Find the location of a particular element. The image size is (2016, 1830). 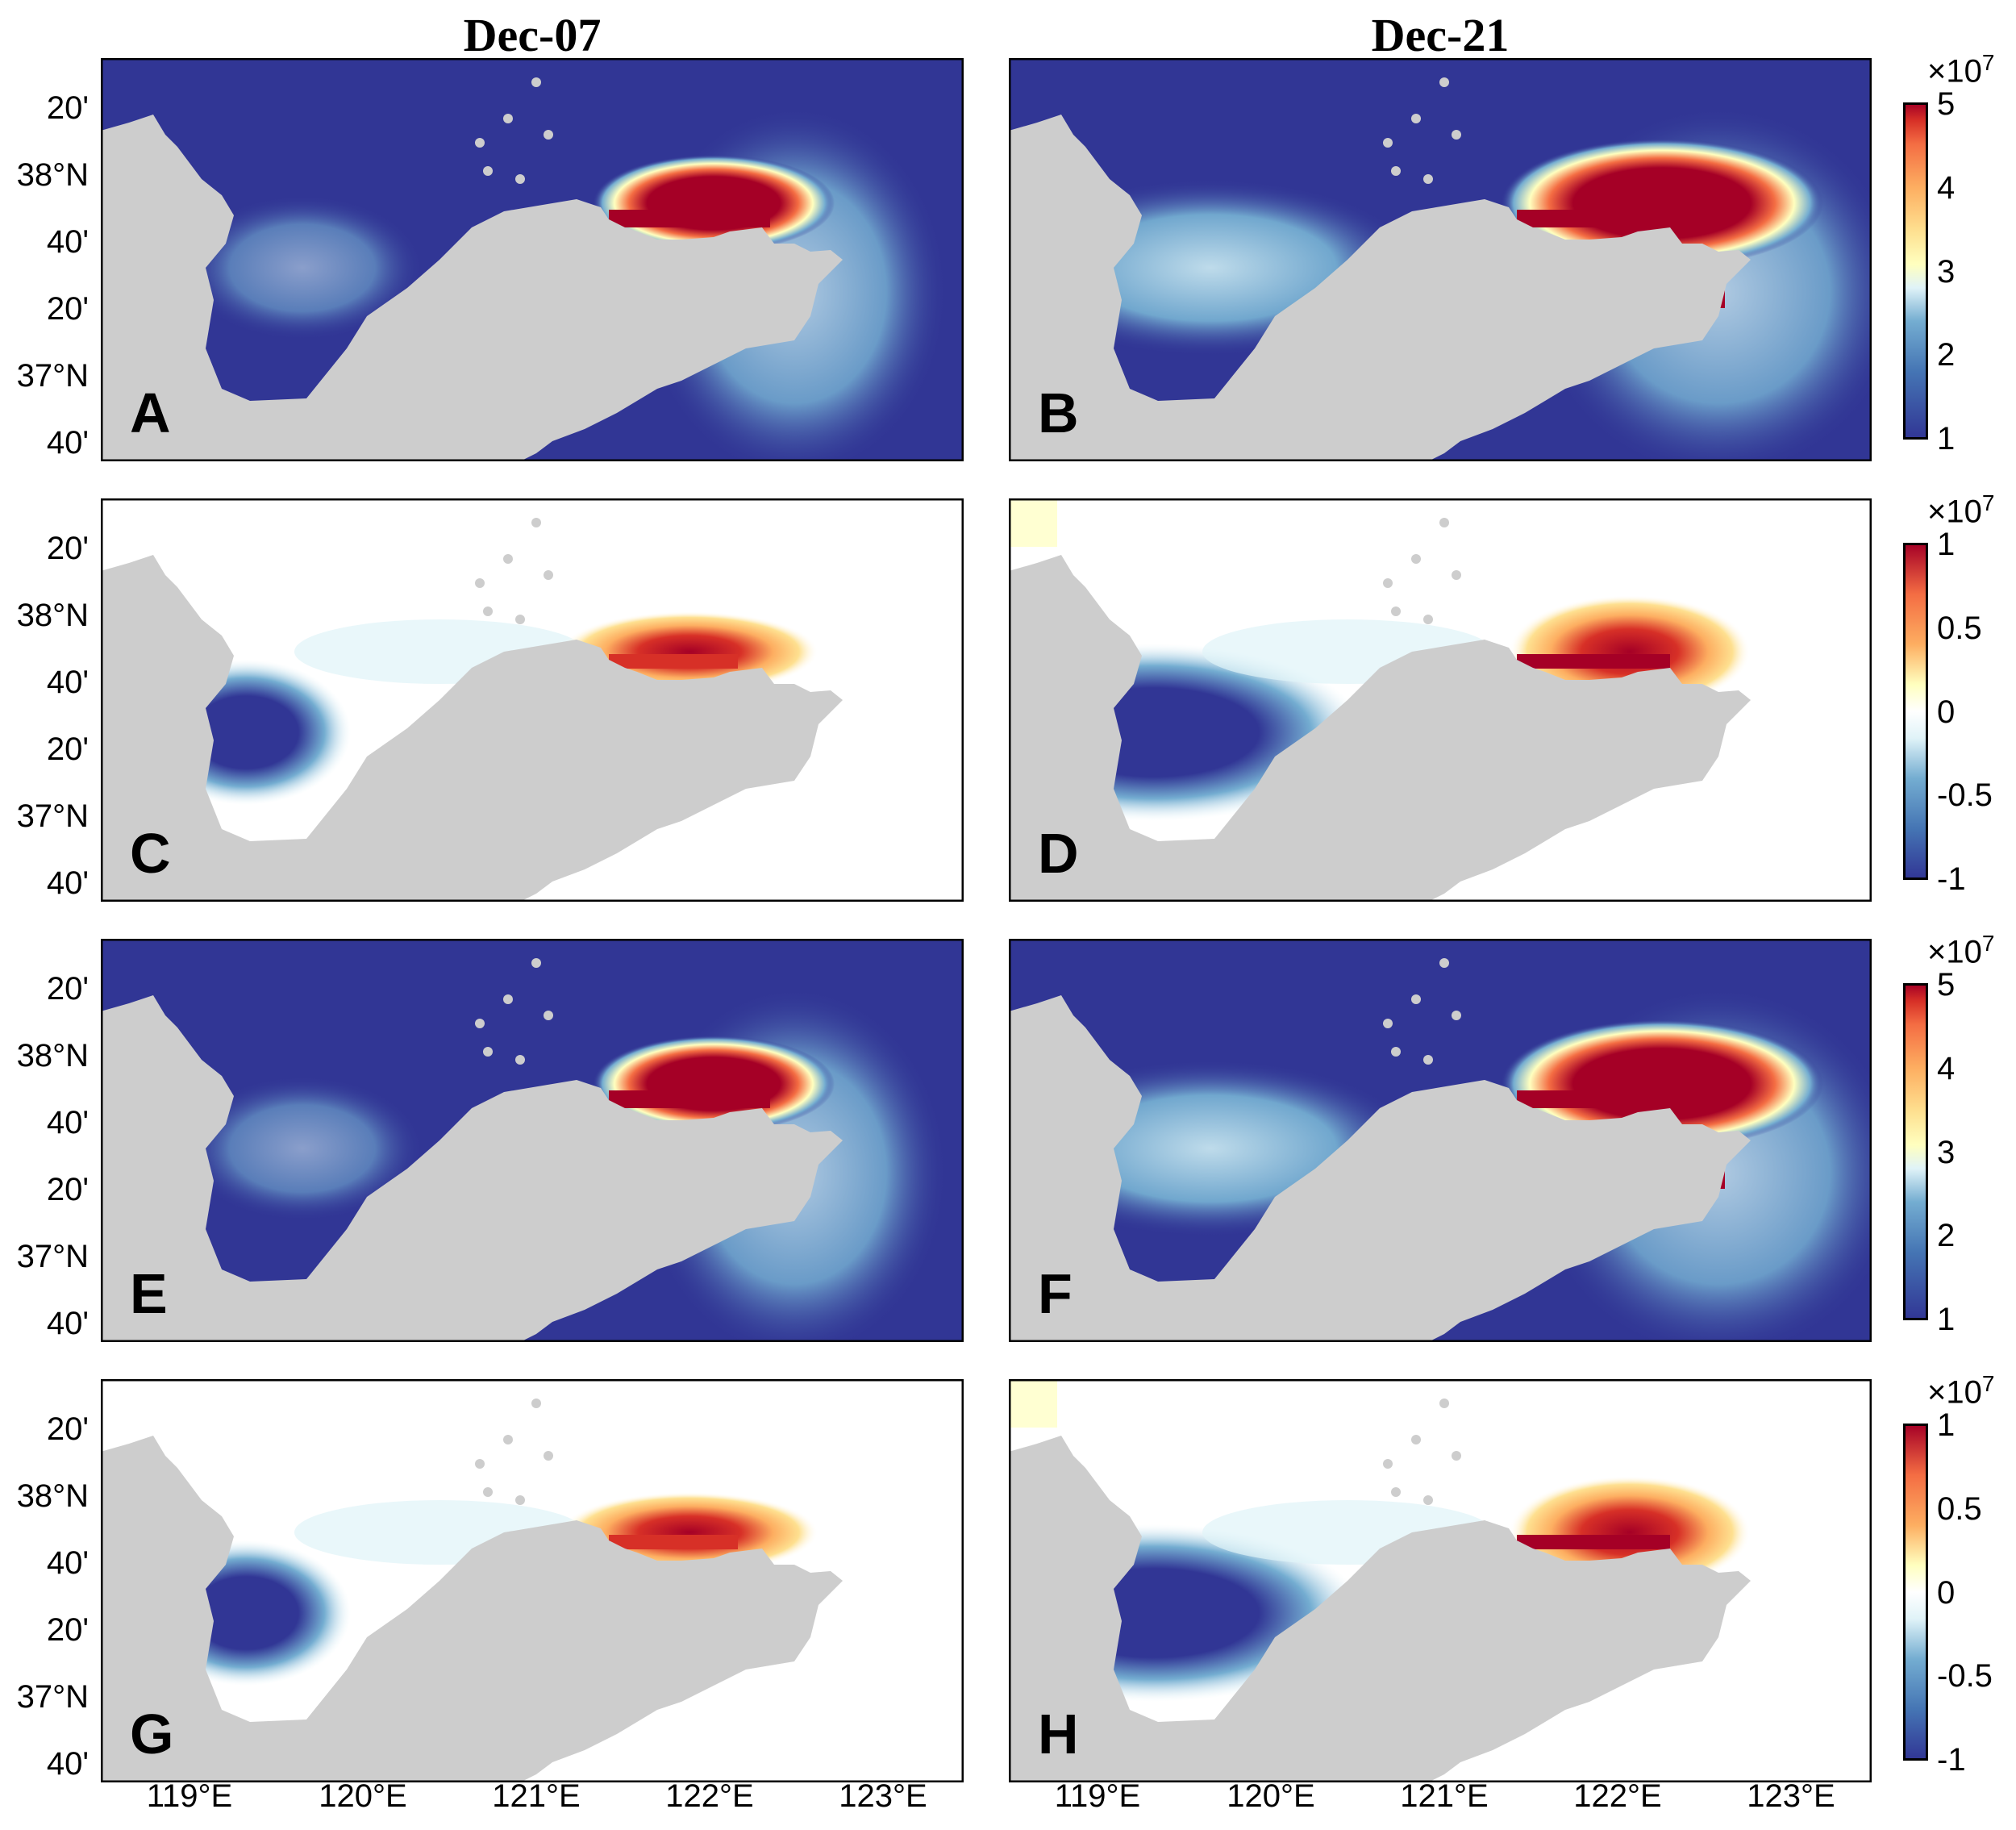

panel-label: G is located at coordinates (152, 1734).